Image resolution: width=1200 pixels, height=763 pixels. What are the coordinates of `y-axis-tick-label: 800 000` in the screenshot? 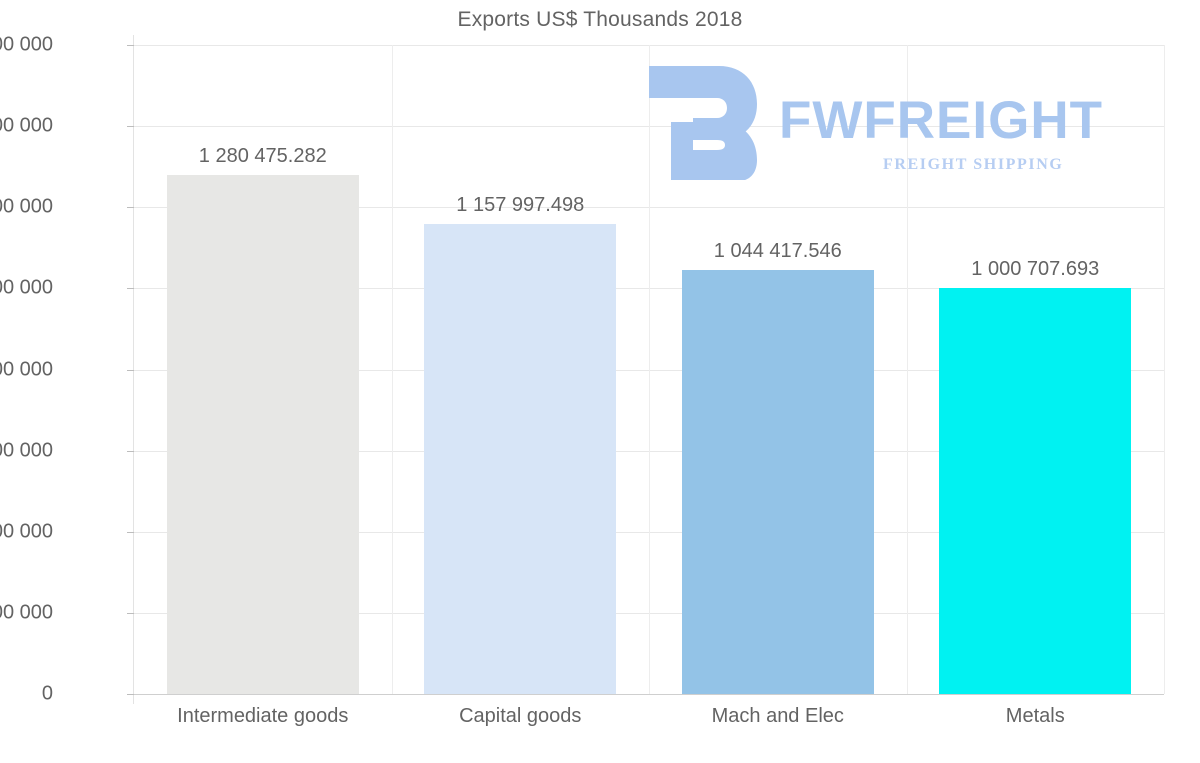 It's located at (26, 369).